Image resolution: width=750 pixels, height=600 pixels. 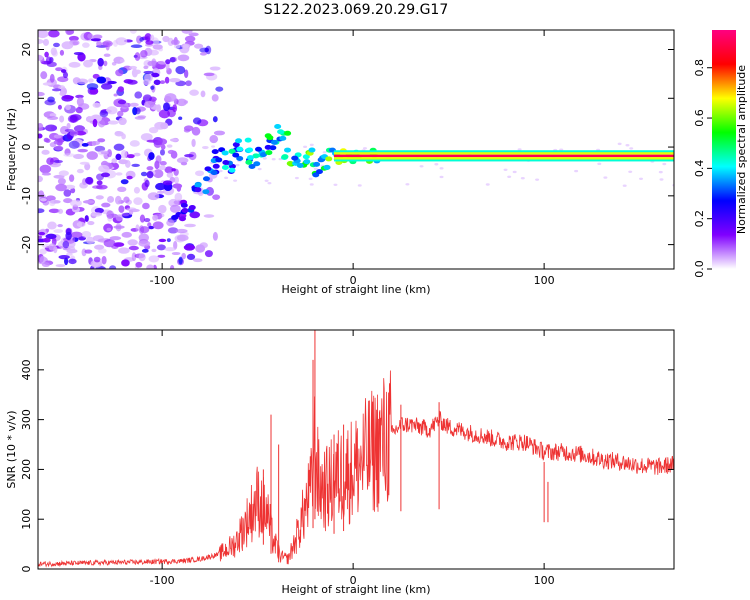 I want to click on colorbar-tick-label: 0.6, so click(x=699, y=118).